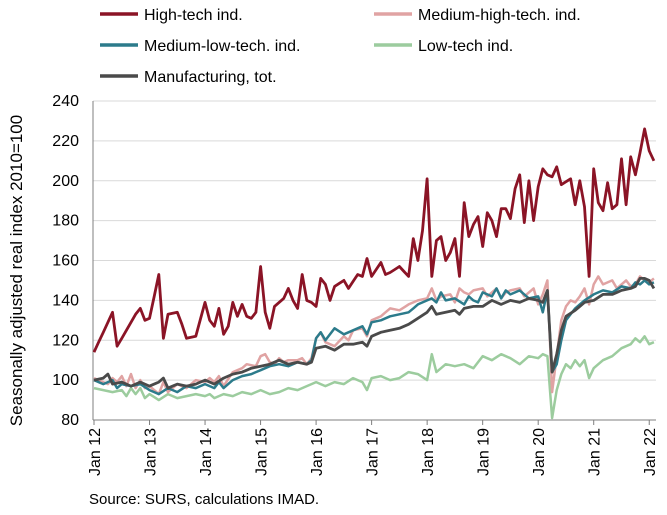 The height and width of the screenshot is (515, 667). I want to click on legend-label: Medium-low-tech. ind., so click(222, 46).